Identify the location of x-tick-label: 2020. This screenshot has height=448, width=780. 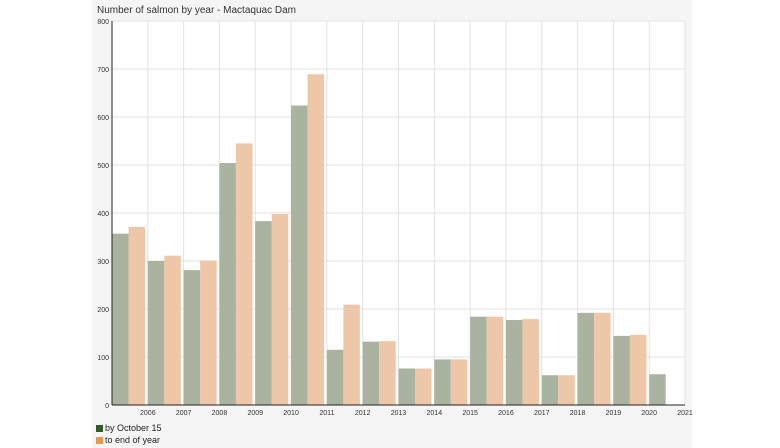
(649, 413).